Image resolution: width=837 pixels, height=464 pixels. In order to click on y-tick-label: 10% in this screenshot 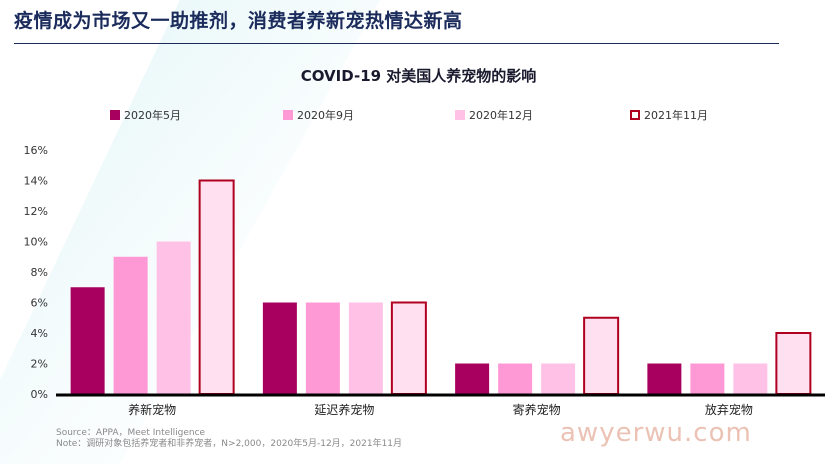, I will do `click(36, 242)`.